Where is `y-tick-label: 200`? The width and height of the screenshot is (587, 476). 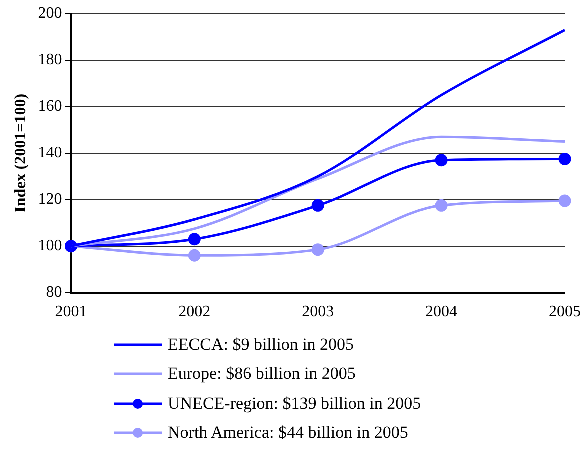 y-tick-label: 200 is located at coordinates (50, 13).